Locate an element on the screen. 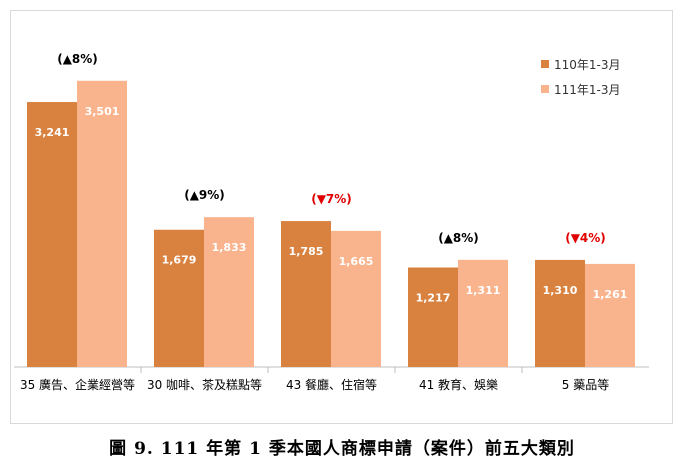 The image size is (684, 471). change-annotation-5: (▼4%) is located at coordinates (585, 238).